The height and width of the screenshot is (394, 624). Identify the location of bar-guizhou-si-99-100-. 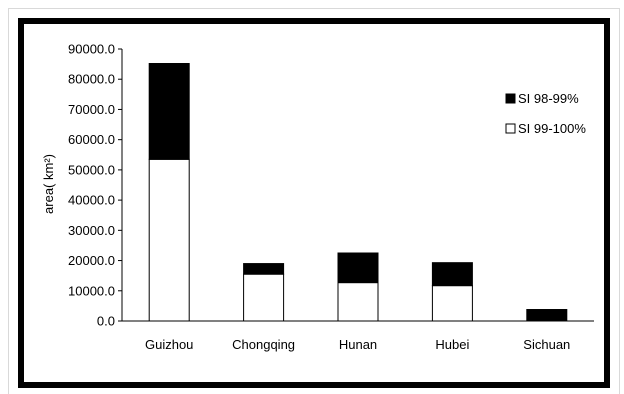
(169, 240).